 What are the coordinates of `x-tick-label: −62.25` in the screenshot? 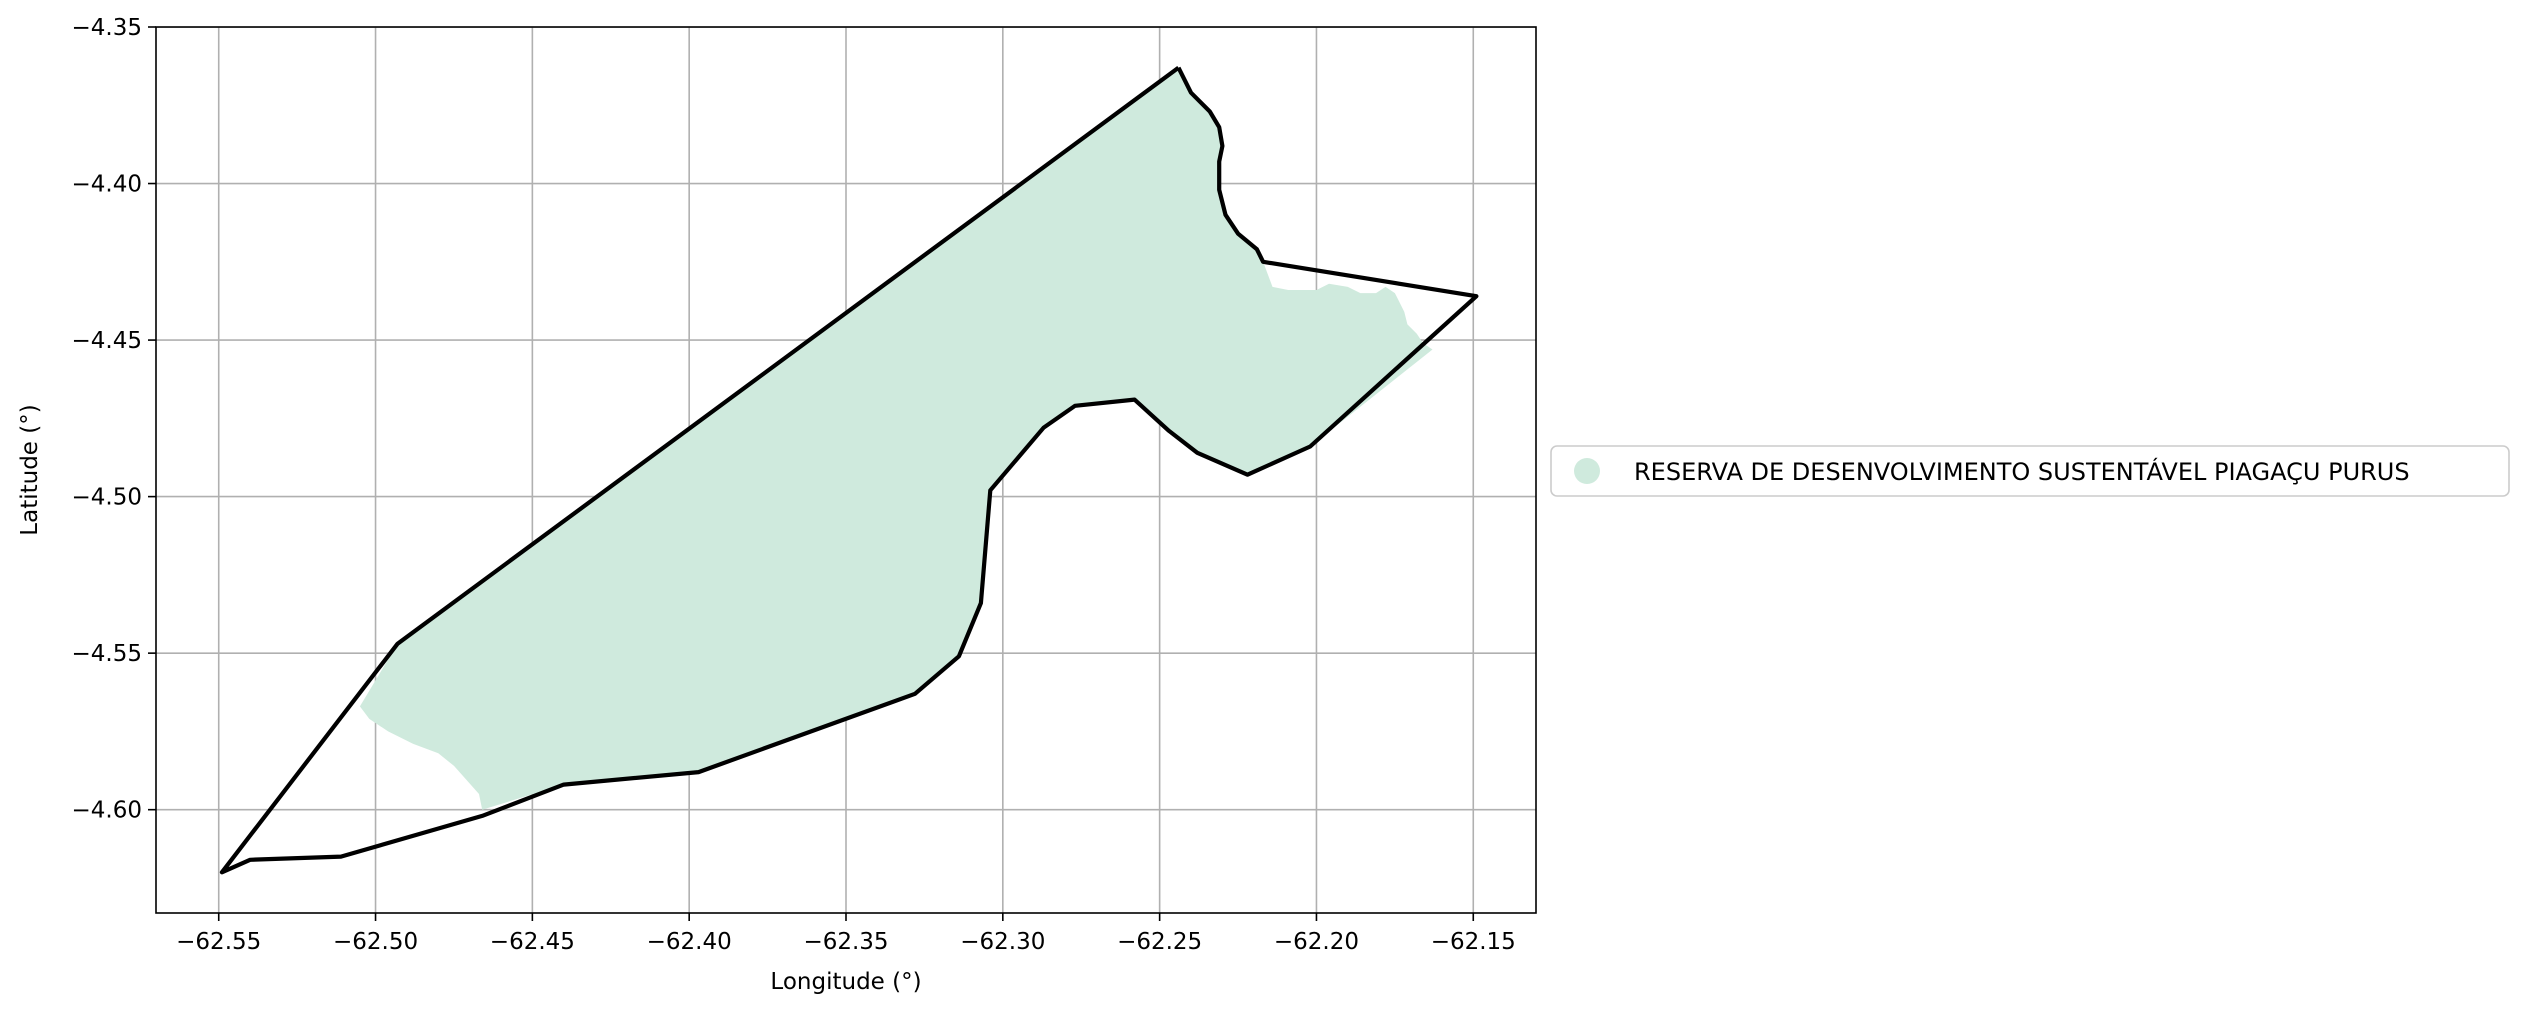 It's located at (1159, 942).